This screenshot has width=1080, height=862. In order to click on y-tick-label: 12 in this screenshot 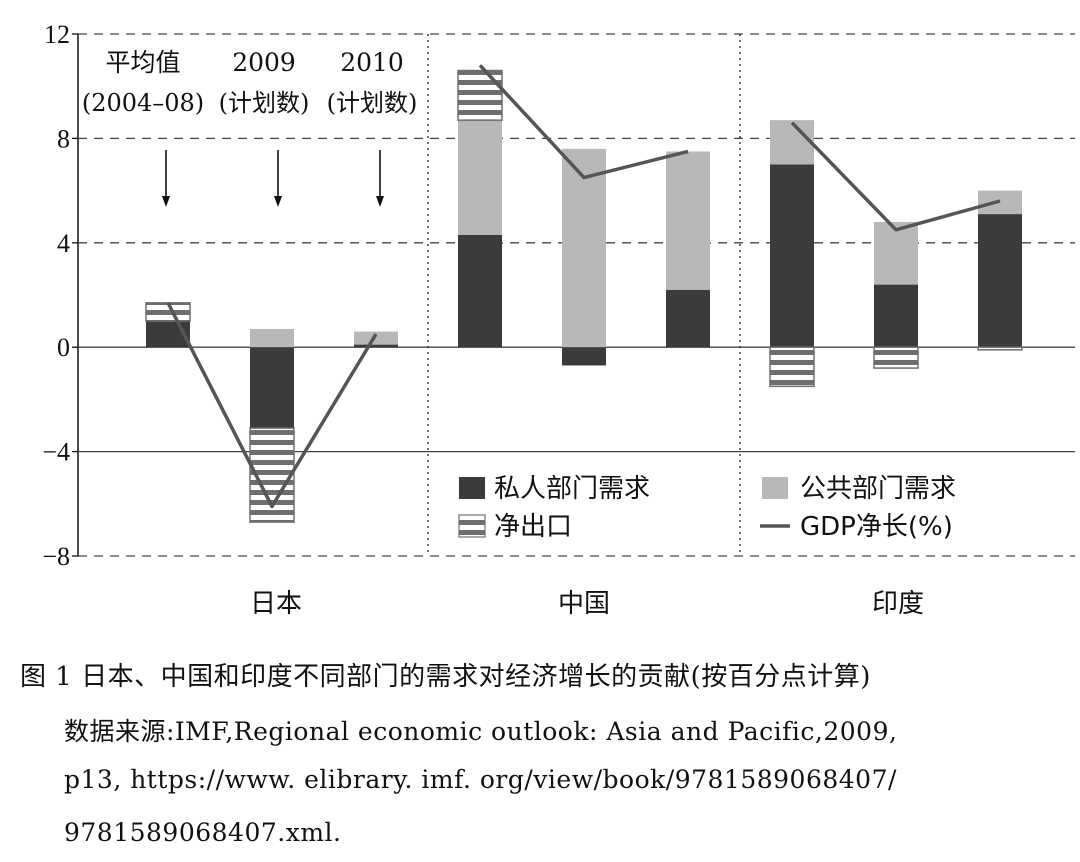, I will do `click(57, 34)`.